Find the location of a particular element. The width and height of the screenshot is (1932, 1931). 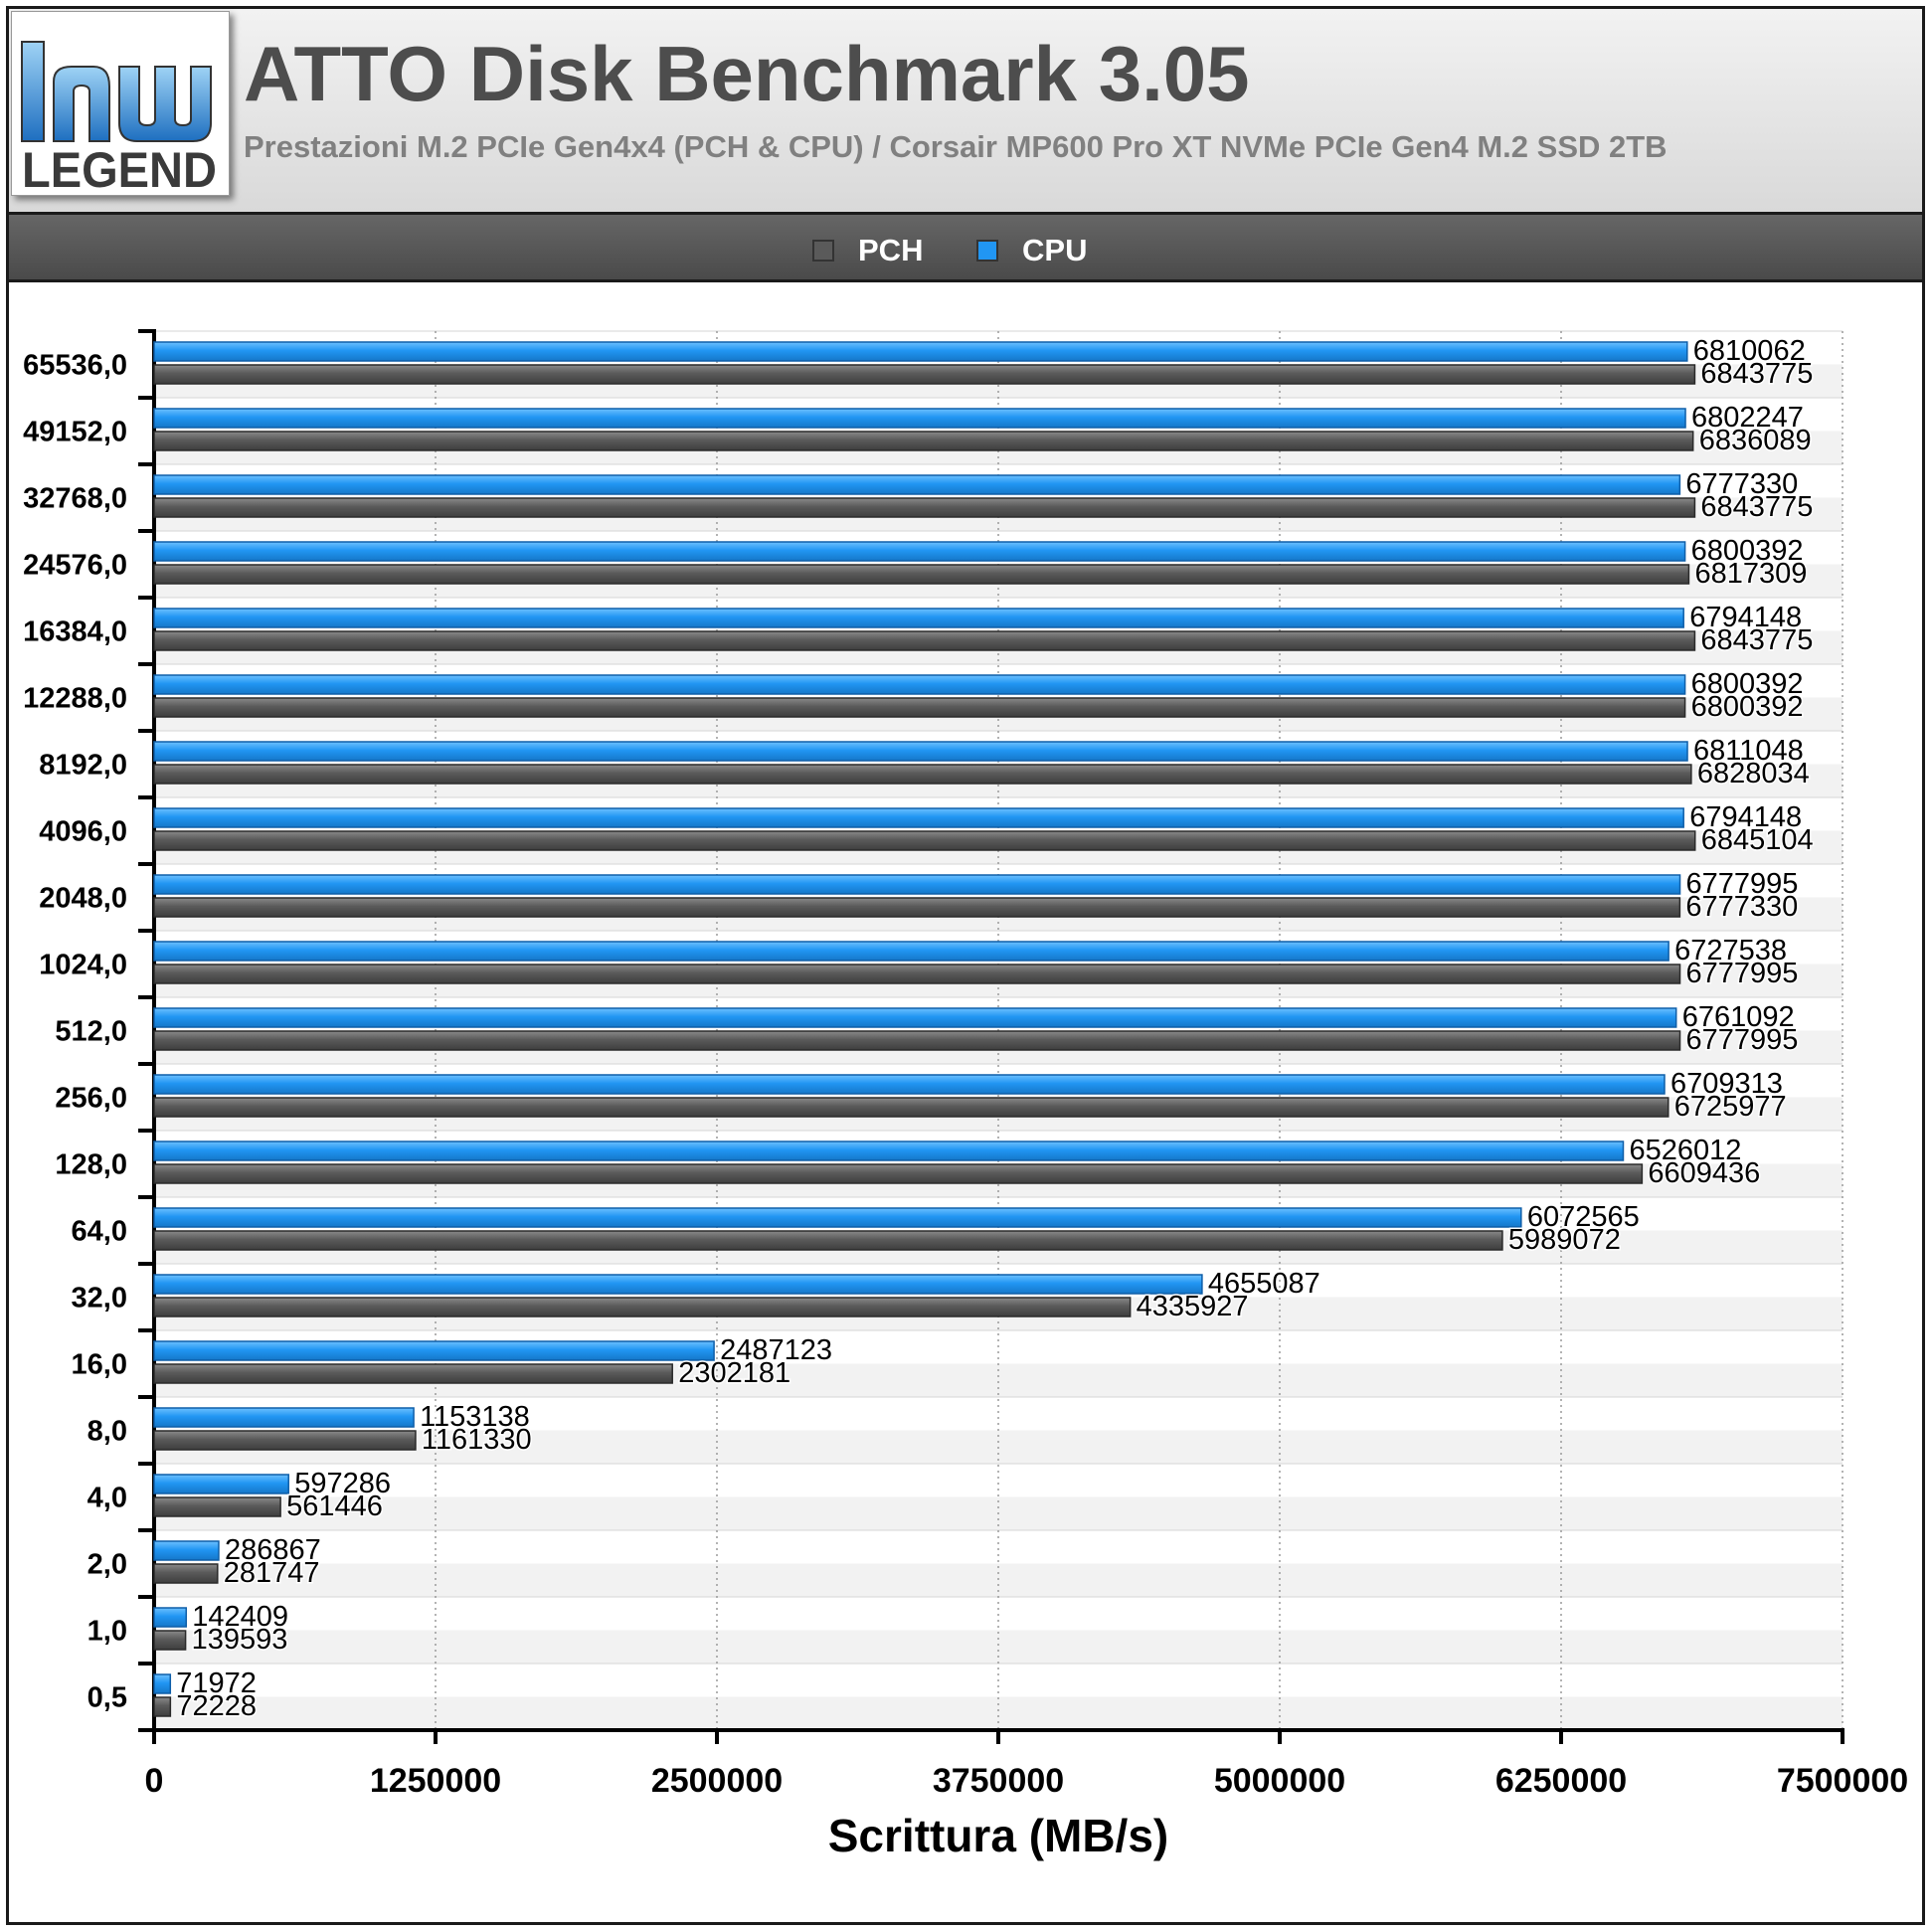

category-label: 2,0 is located at coordinates (108, 1565).